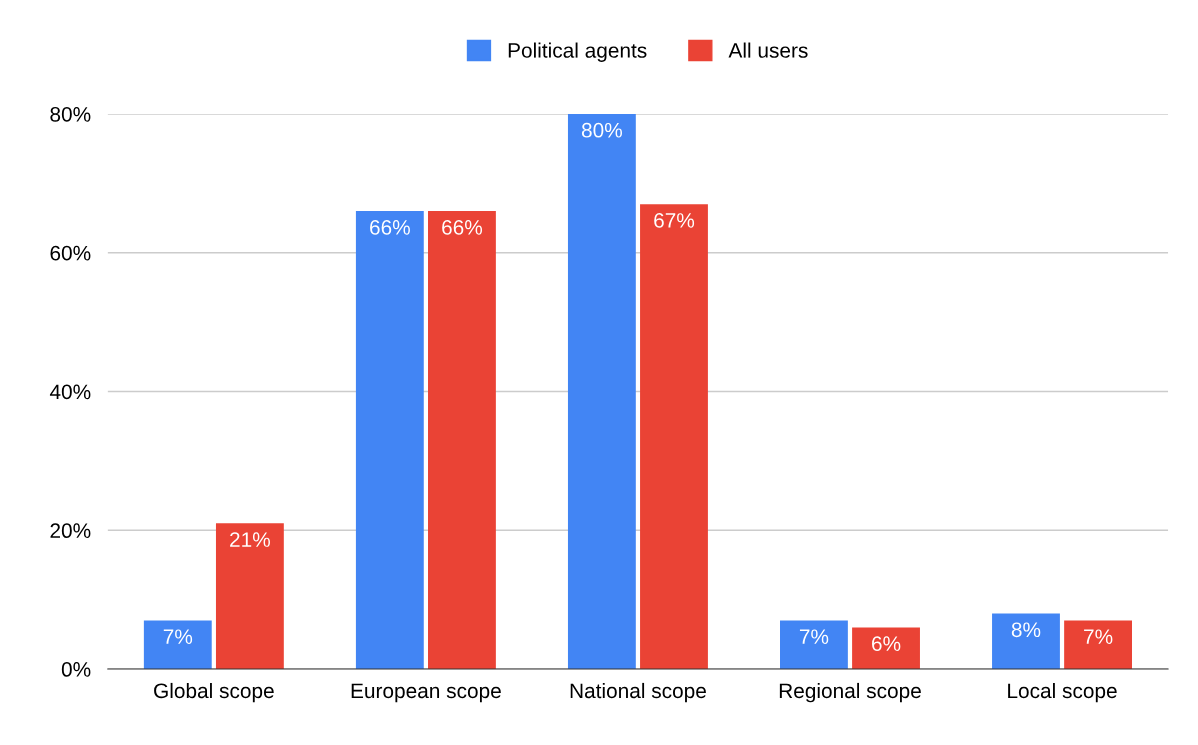  What do you see at coordinates (1026, 630) in the screenshot?
I see `data-label: 8%` at bounding box center [1026, 630].